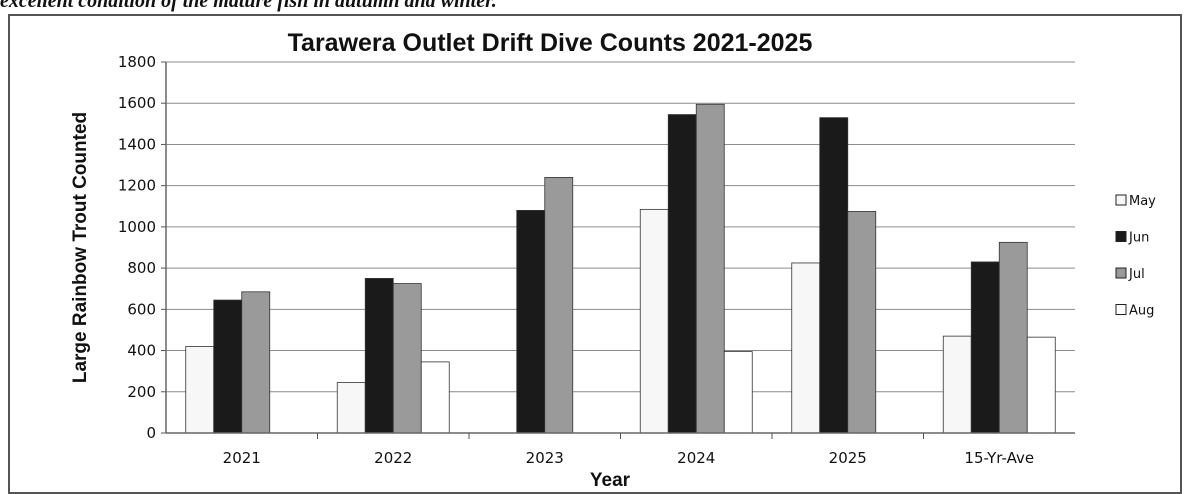 The image size is (1187, 494). I want to click on legend: May Jun Jul Aug, so click(1135, 256).